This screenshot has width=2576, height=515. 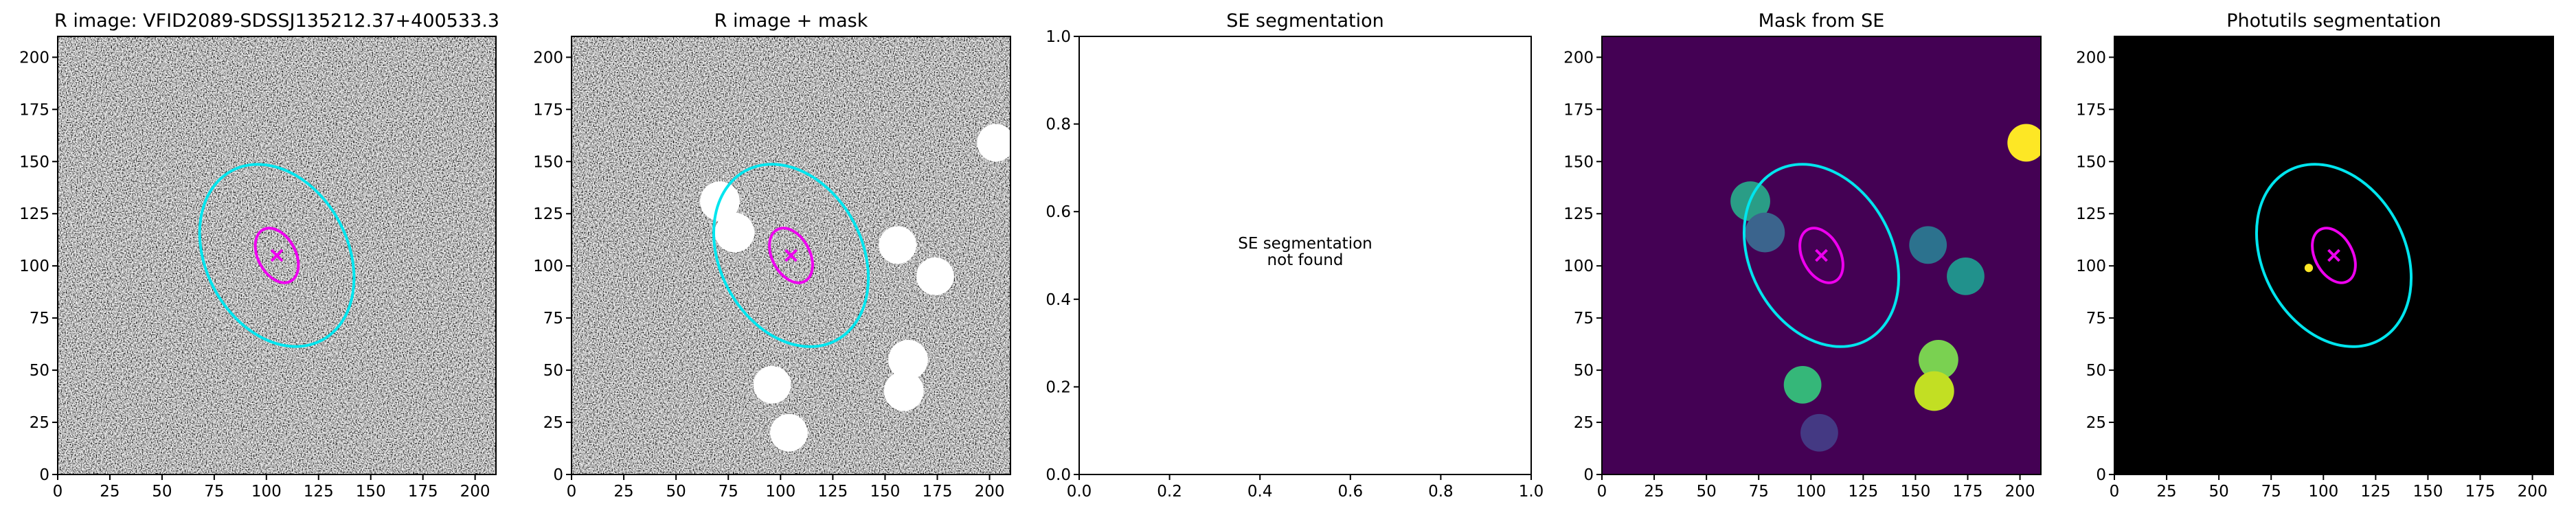 What do you see at coordinates (1058, 37) in the screenshot?
I see `y-tick-label: 1.0` at bounding box center [1058, 37].